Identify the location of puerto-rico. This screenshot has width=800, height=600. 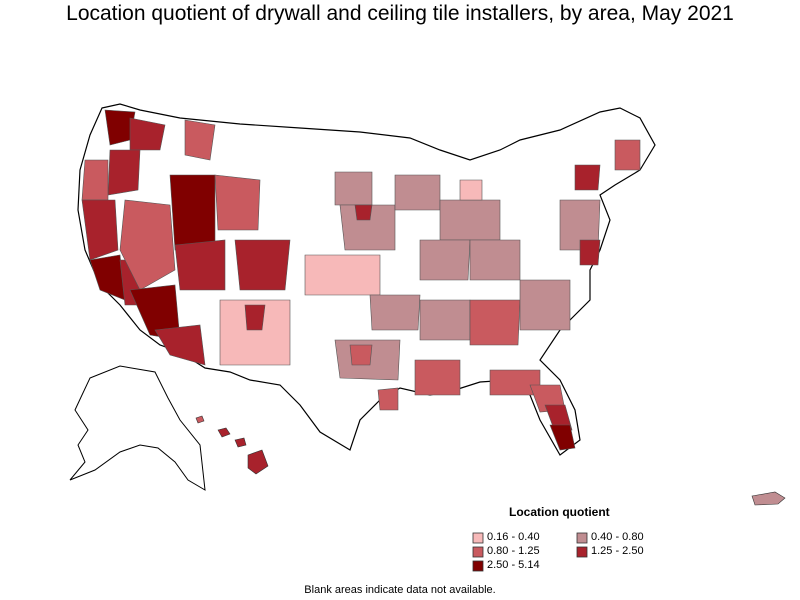
(768, 498).